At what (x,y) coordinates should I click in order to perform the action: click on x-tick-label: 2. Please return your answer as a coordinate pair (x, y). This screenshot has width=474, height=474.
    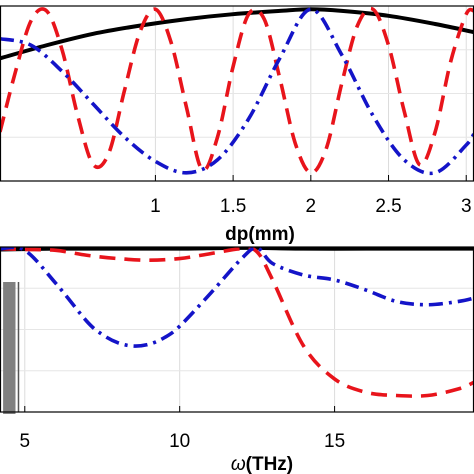
    Looking at the image, I should click on (311, 206).